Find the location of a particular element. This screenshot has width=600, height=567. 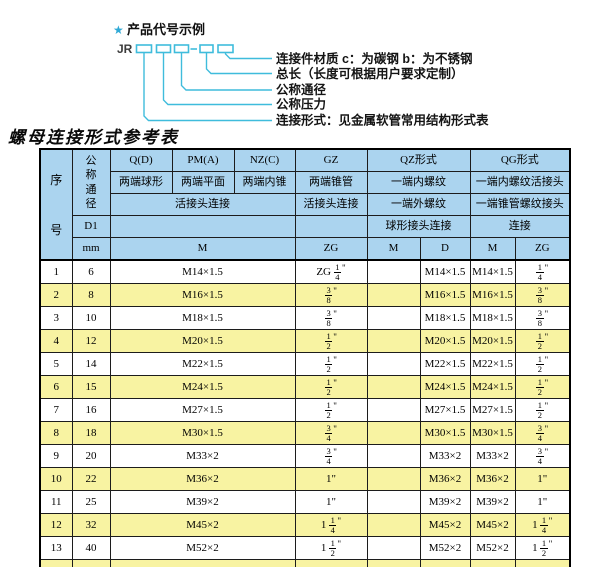

header-qz-desc2: 一端外螺纹 is located at coordinates (418, 204).